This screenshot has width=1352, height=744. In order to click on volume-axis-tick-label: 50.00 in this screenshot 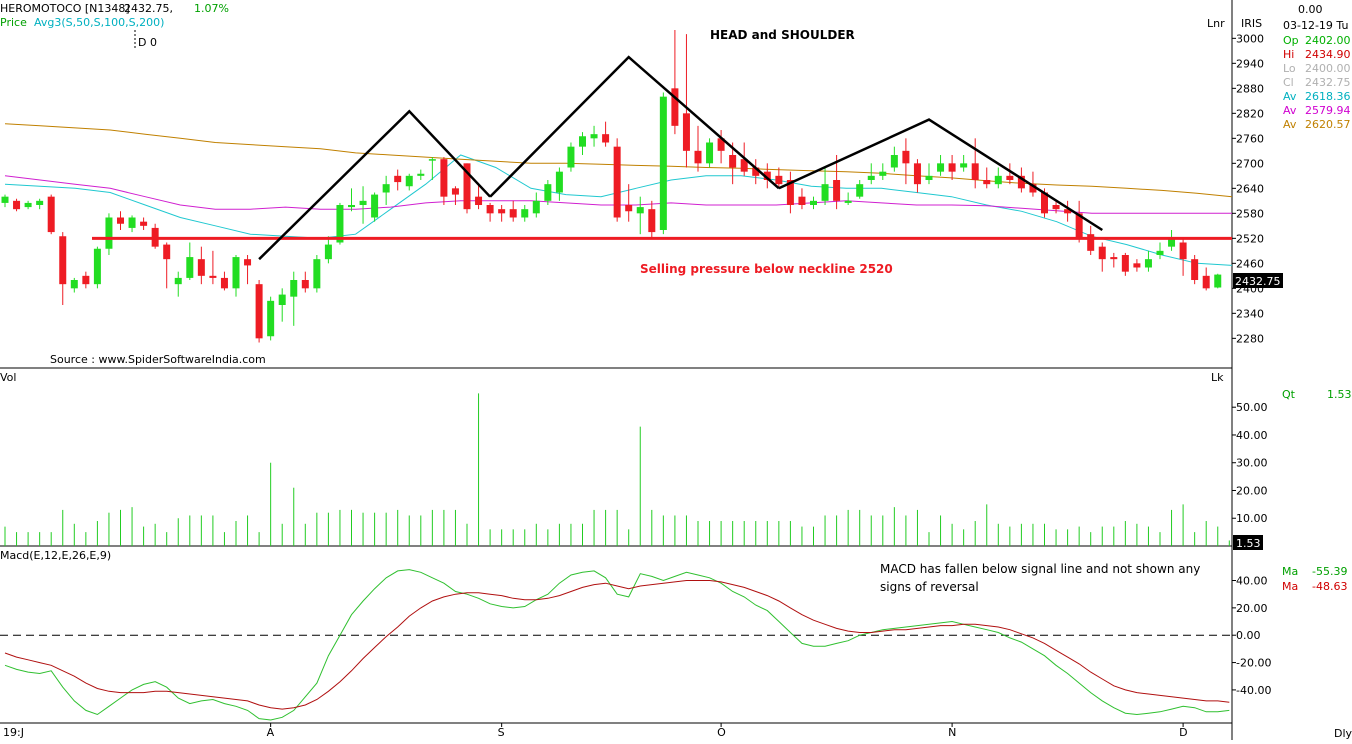, I will do `click(1252, 407)`.